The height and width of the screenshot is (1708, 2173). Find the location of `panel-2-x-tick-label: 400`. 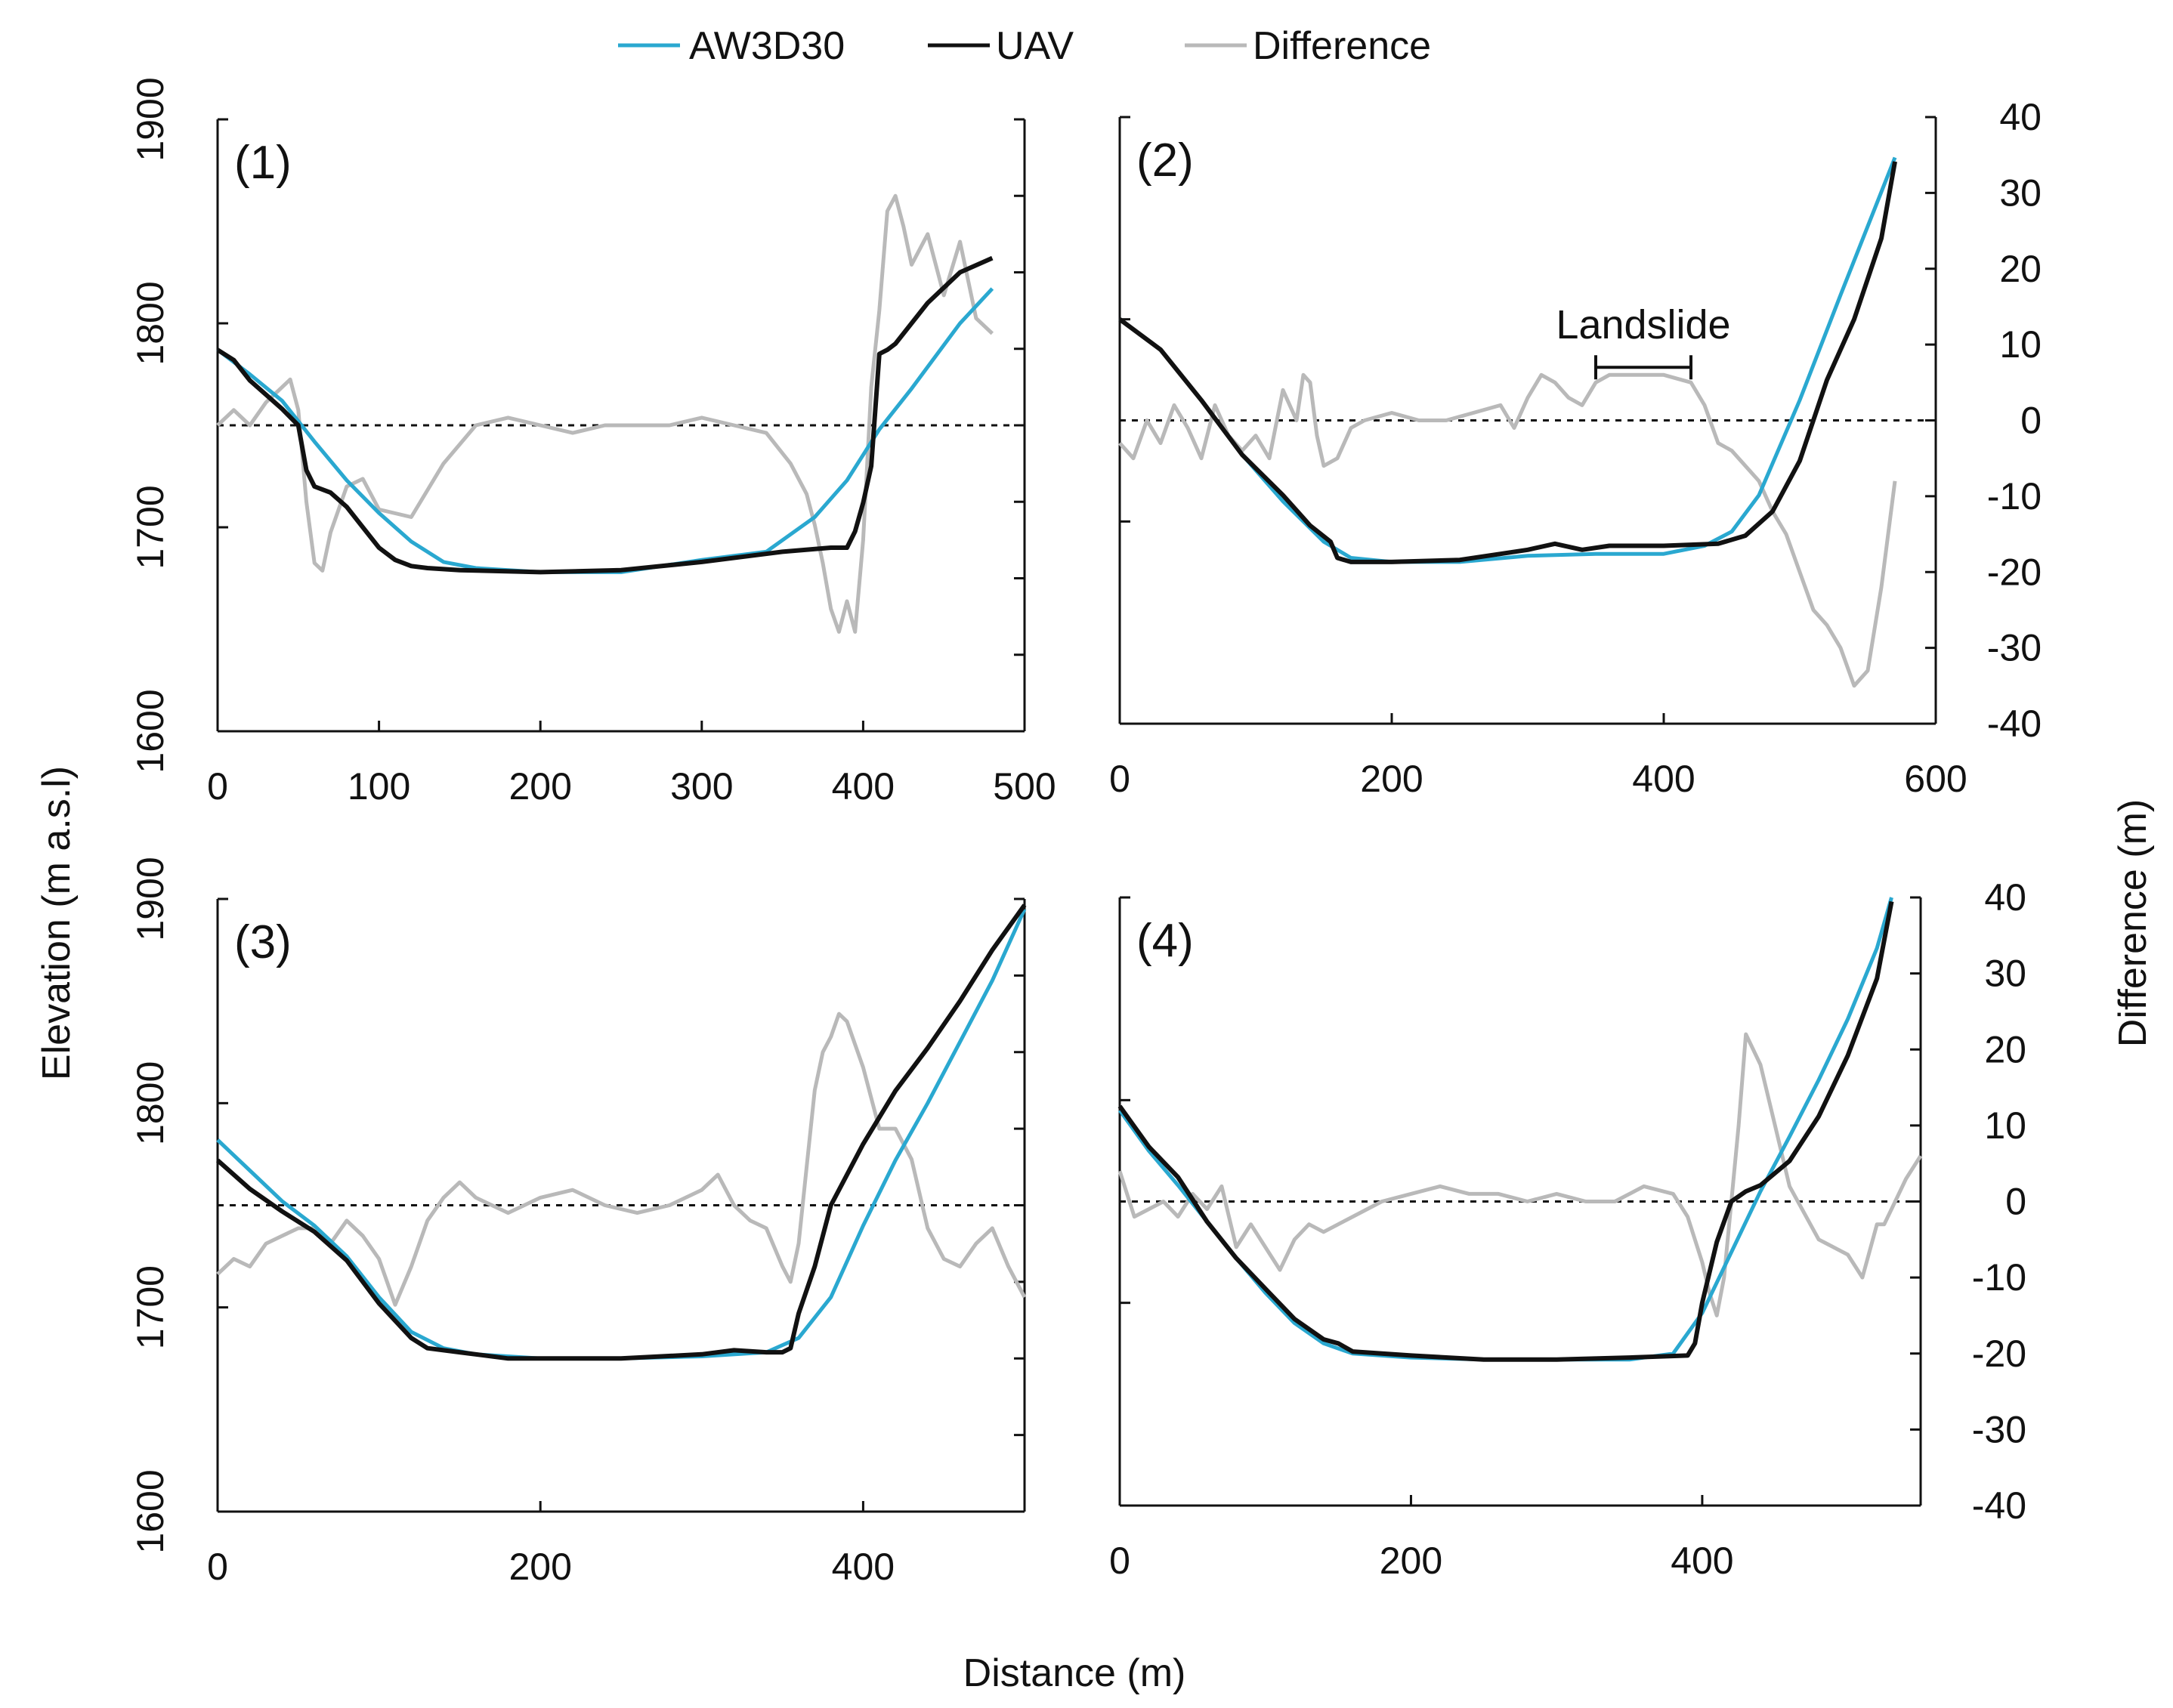

panel-2-x-tick-label: 400 is located at coordinates (1663, 779).